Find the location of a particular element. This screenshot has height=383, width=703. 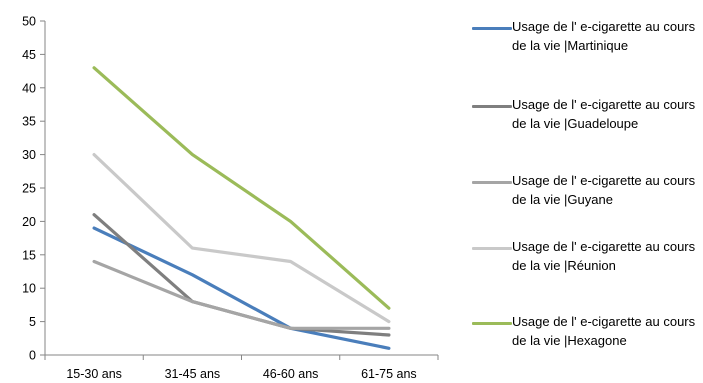

y-tick-label: 30 is located at coordinates (29, 155).